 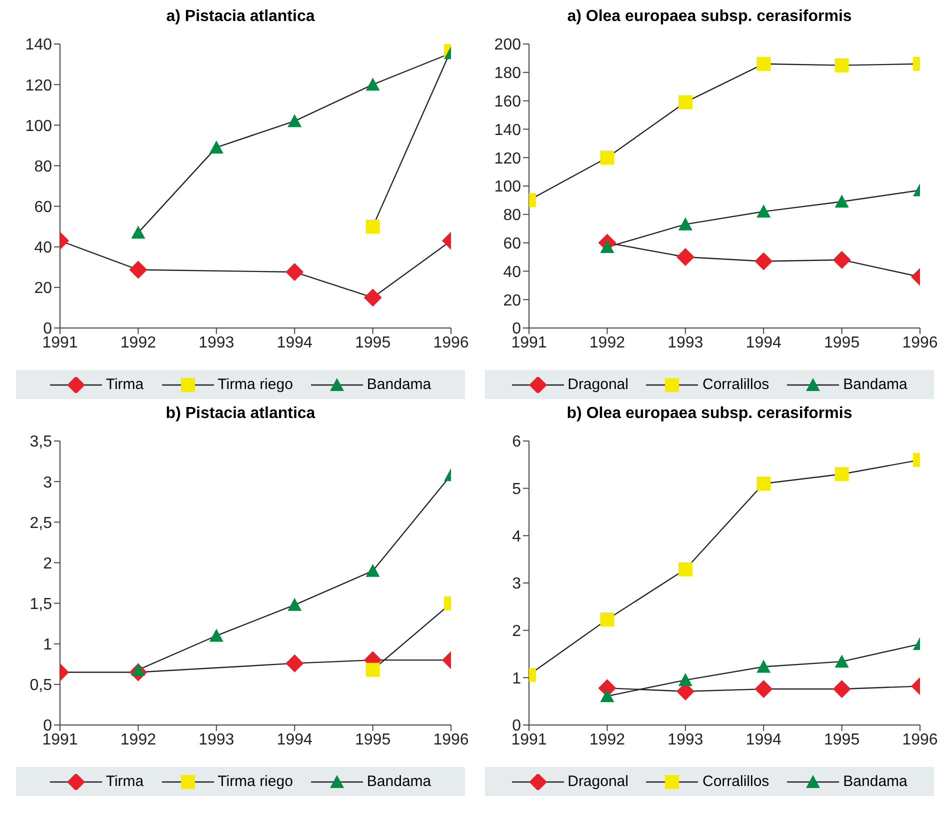 I want to click on y-tick-label: 200, so click(x=508, y=45).